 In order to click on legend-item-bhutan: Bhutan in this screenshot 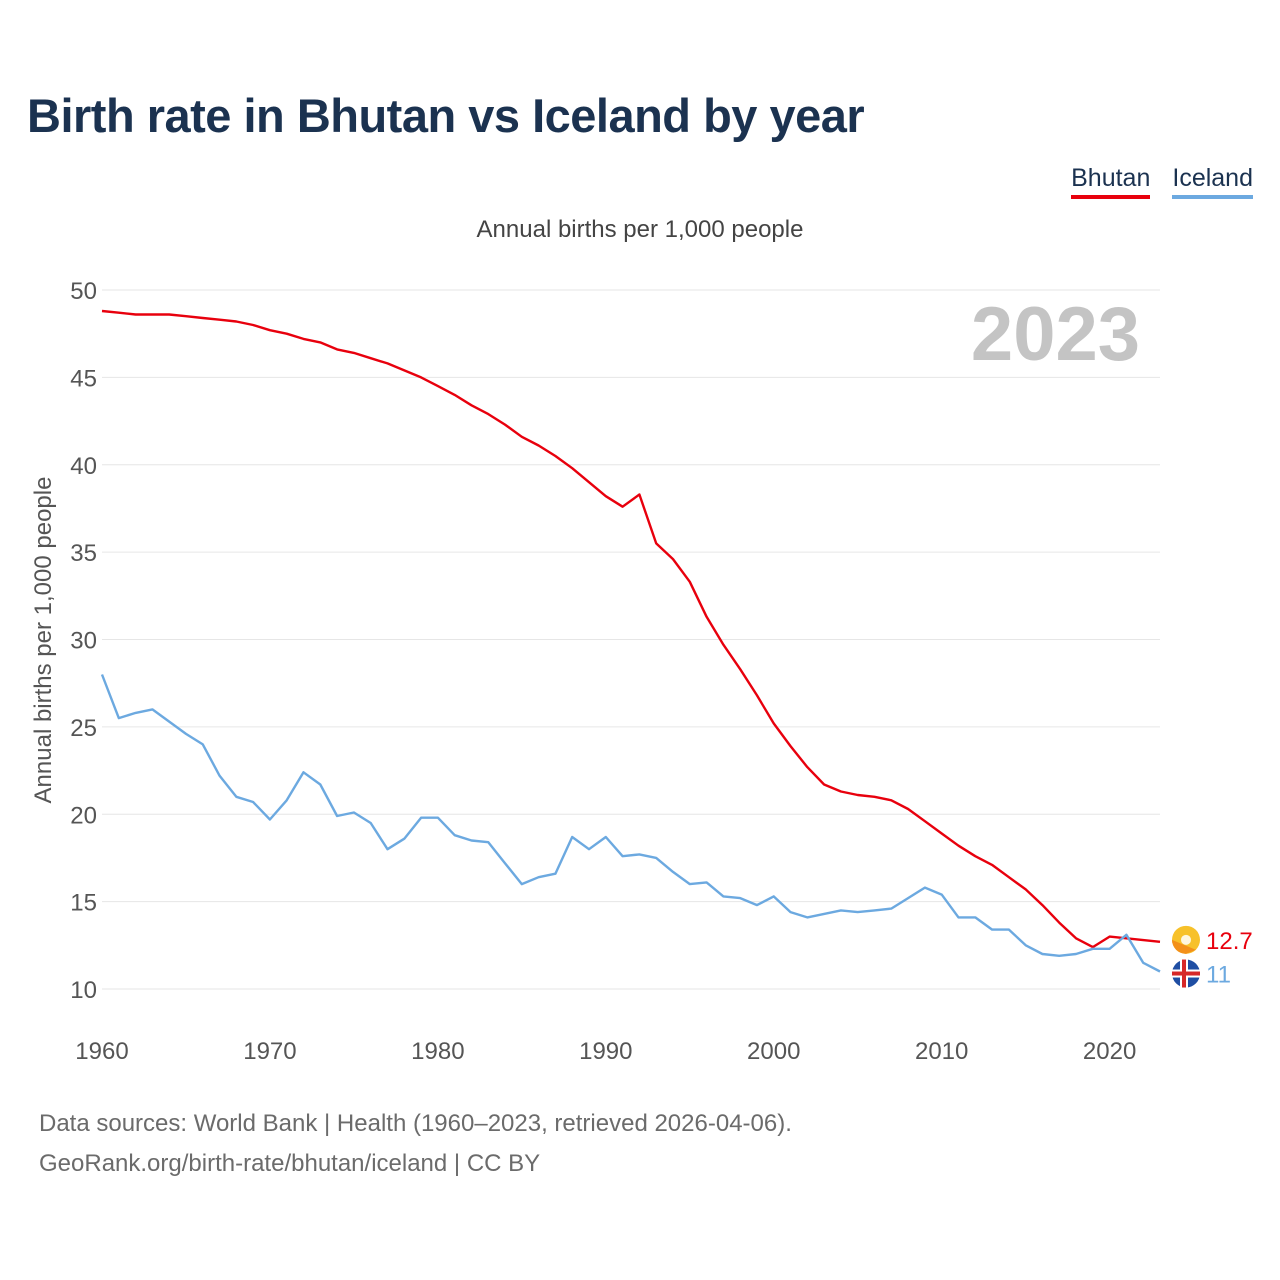, I will do `click(1111, 181)`.